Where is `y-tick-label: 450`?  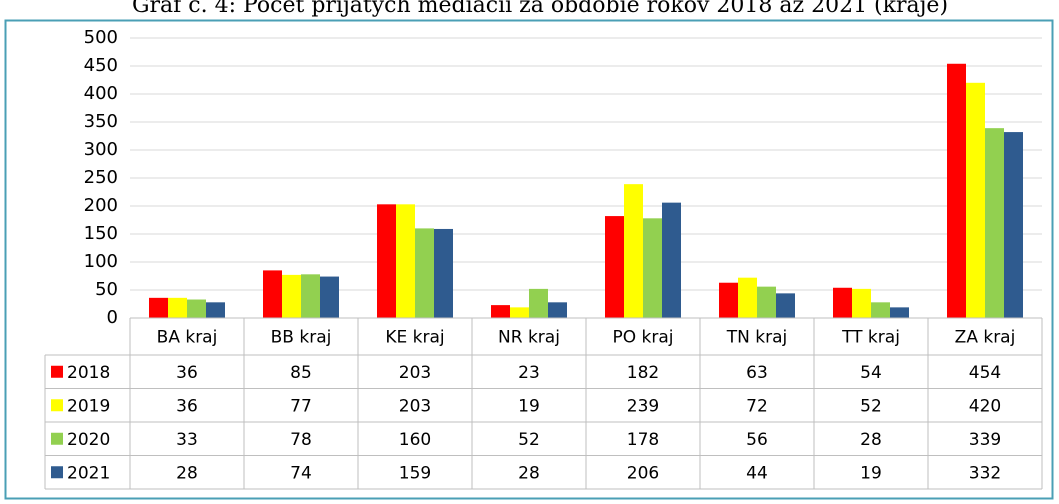 y-tick-label: 450 is located at coordinates (101, 65).